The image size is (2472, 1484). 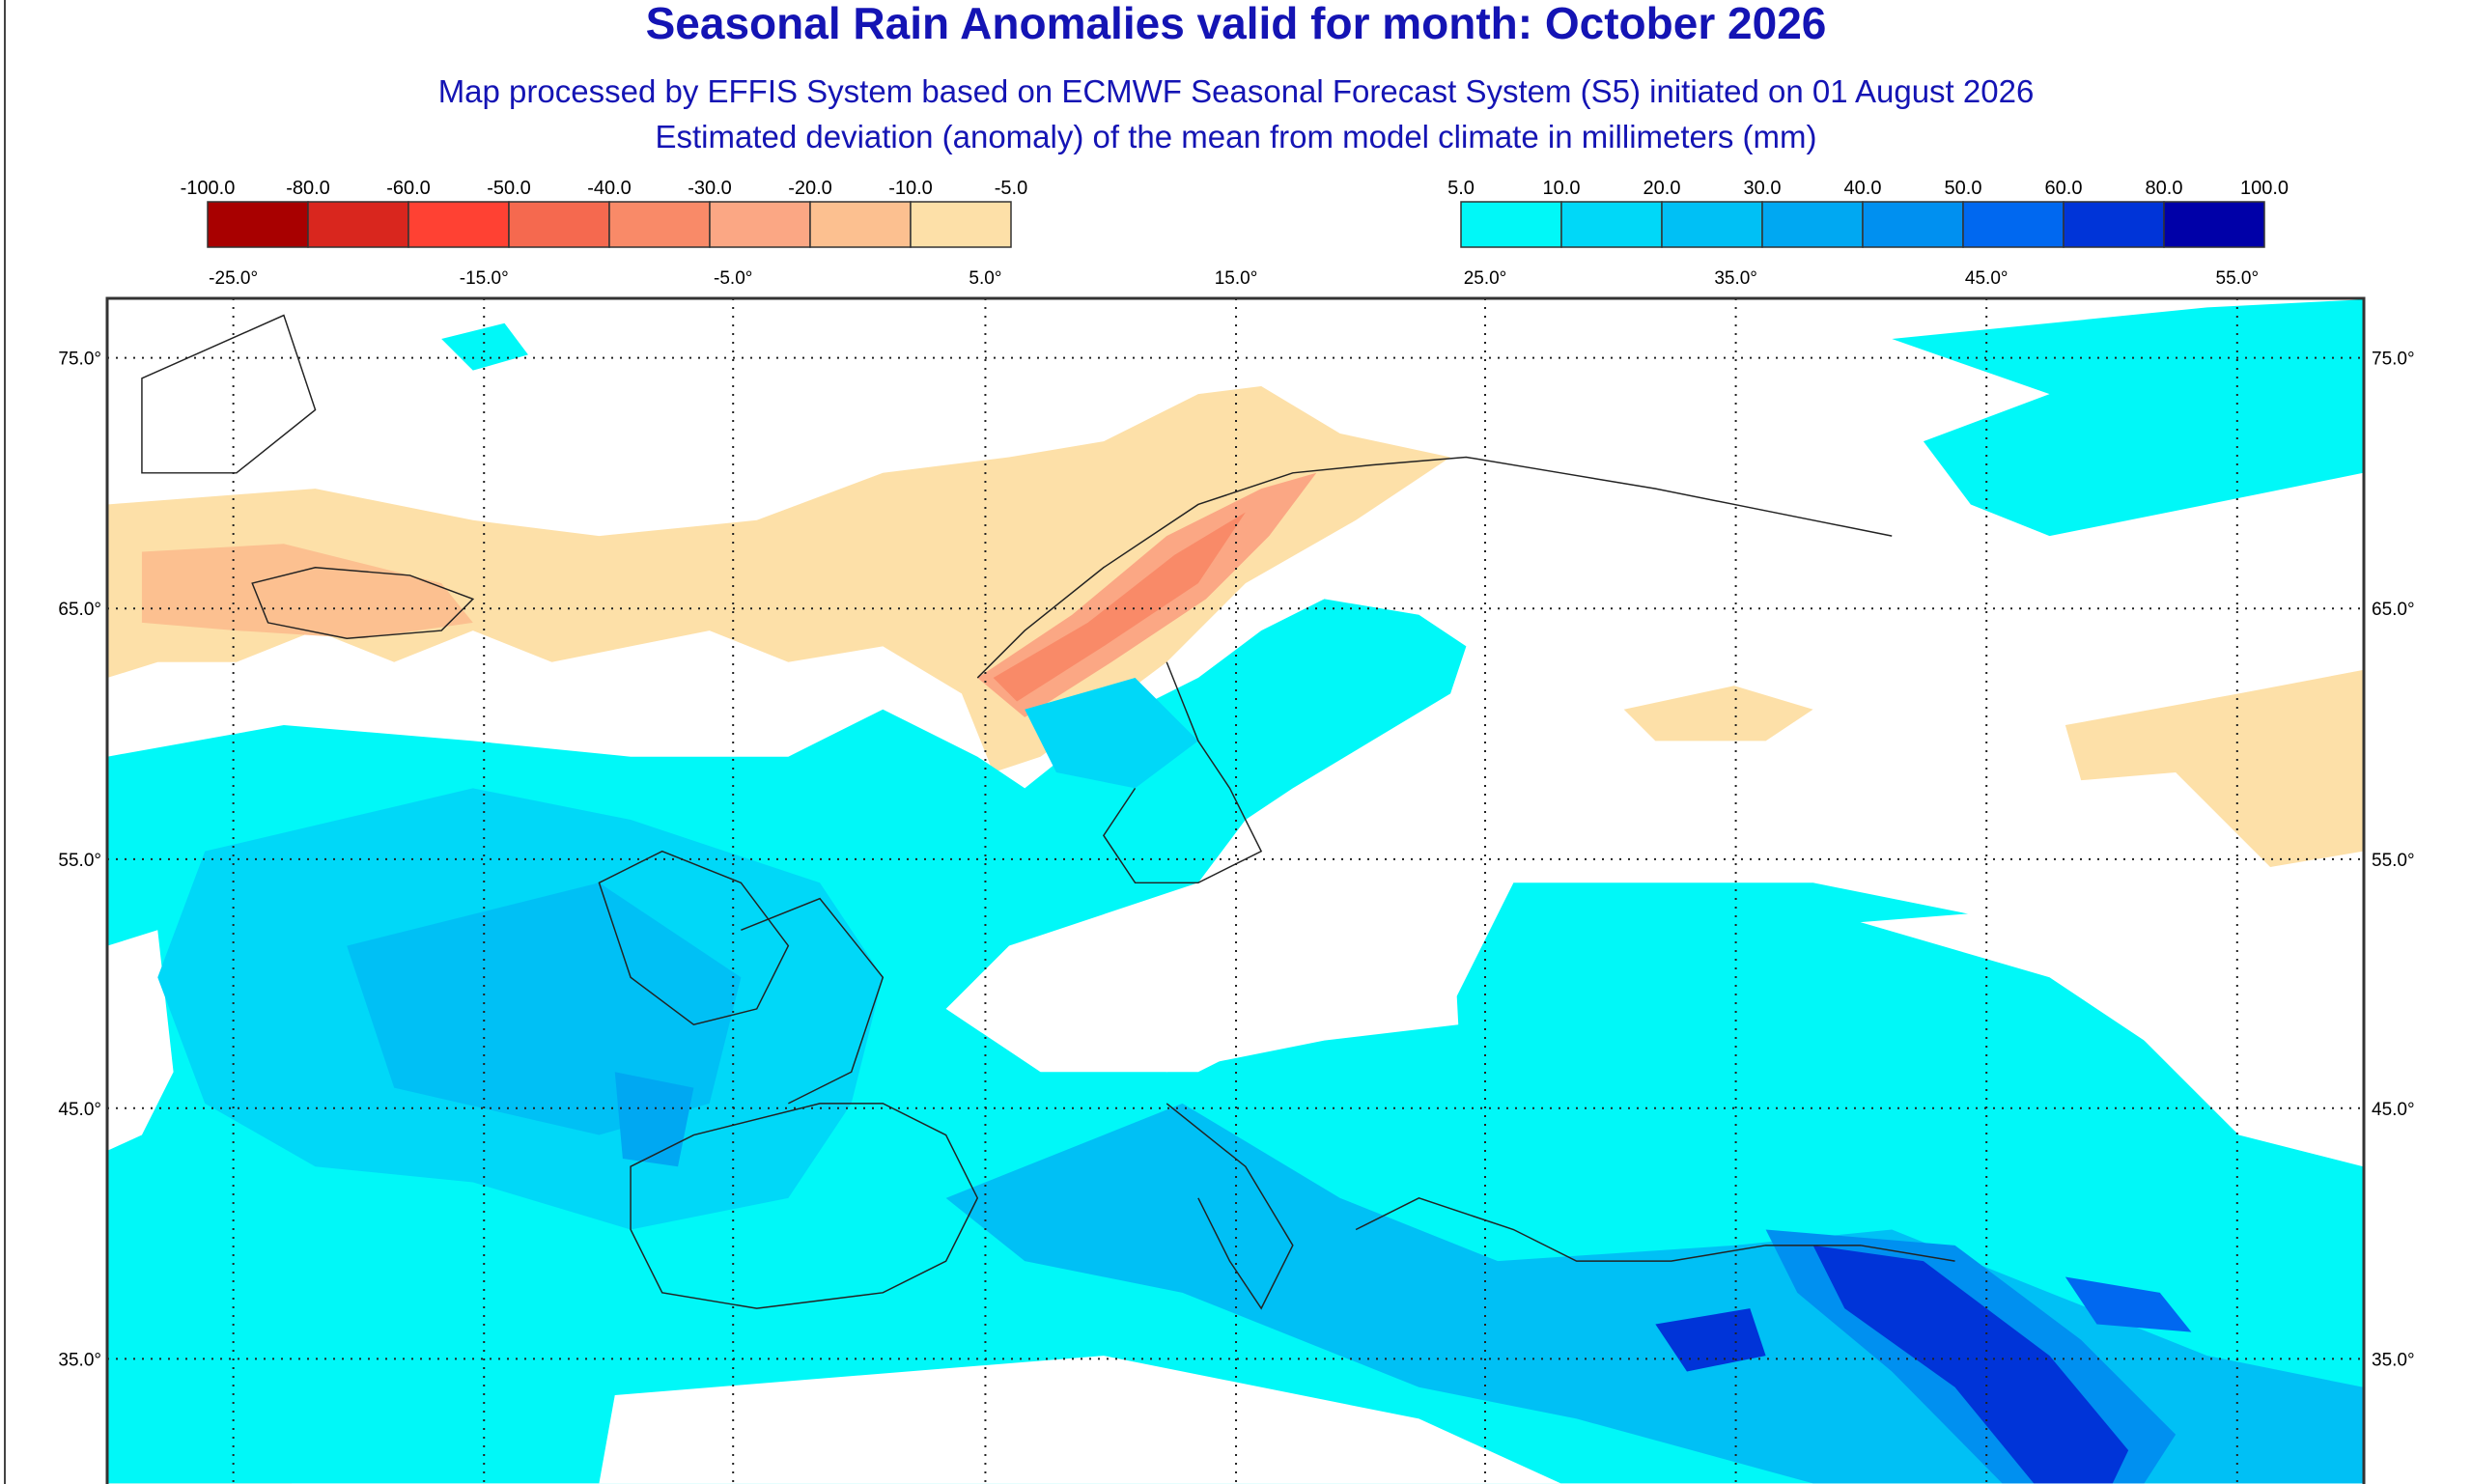 I want to click on legend-label: -60.0, so click(x=408, y=188).